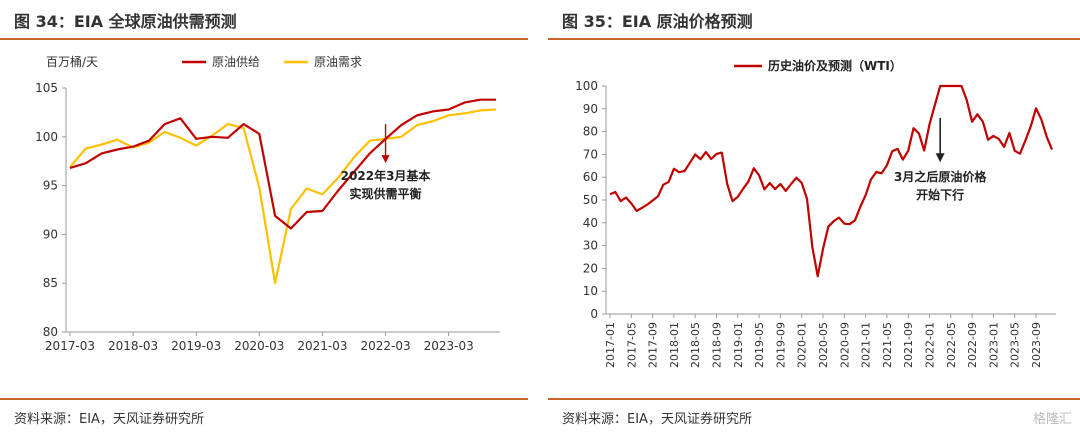 Image resolution: width=1080 pixels, height=436 pixels. I want to click on chart-title: 图 34：EIA 全球原油供需预测, so click(125, 21).